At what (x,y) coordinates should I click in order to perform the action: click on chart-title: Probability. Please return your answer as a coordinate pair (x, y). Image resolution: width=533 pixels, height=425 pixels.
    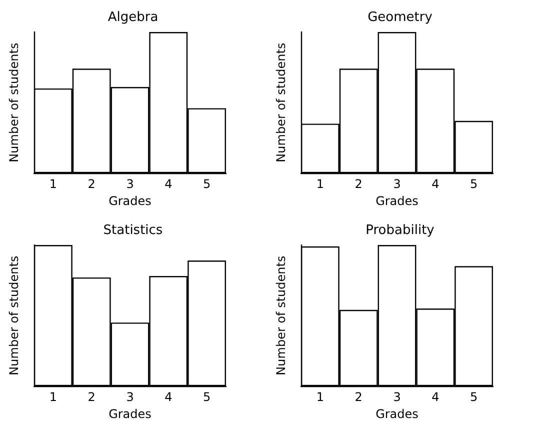
    Looking at the image, I should click on (400, 230).